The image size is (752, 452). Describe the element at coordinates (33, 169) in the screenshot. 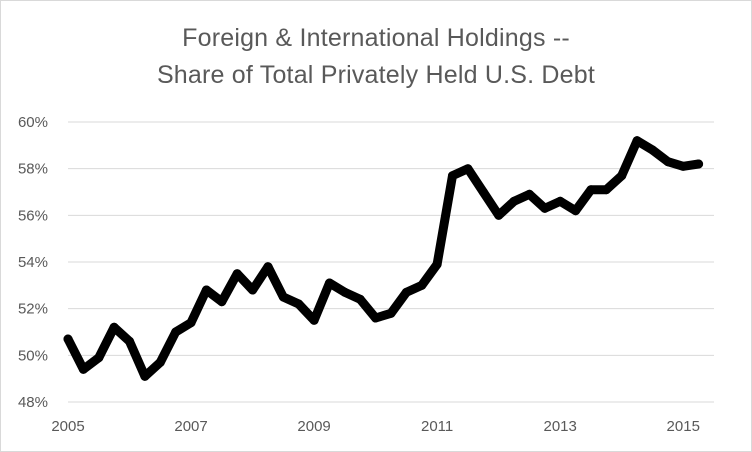

I see `y-tick-label: 58%` at that location.